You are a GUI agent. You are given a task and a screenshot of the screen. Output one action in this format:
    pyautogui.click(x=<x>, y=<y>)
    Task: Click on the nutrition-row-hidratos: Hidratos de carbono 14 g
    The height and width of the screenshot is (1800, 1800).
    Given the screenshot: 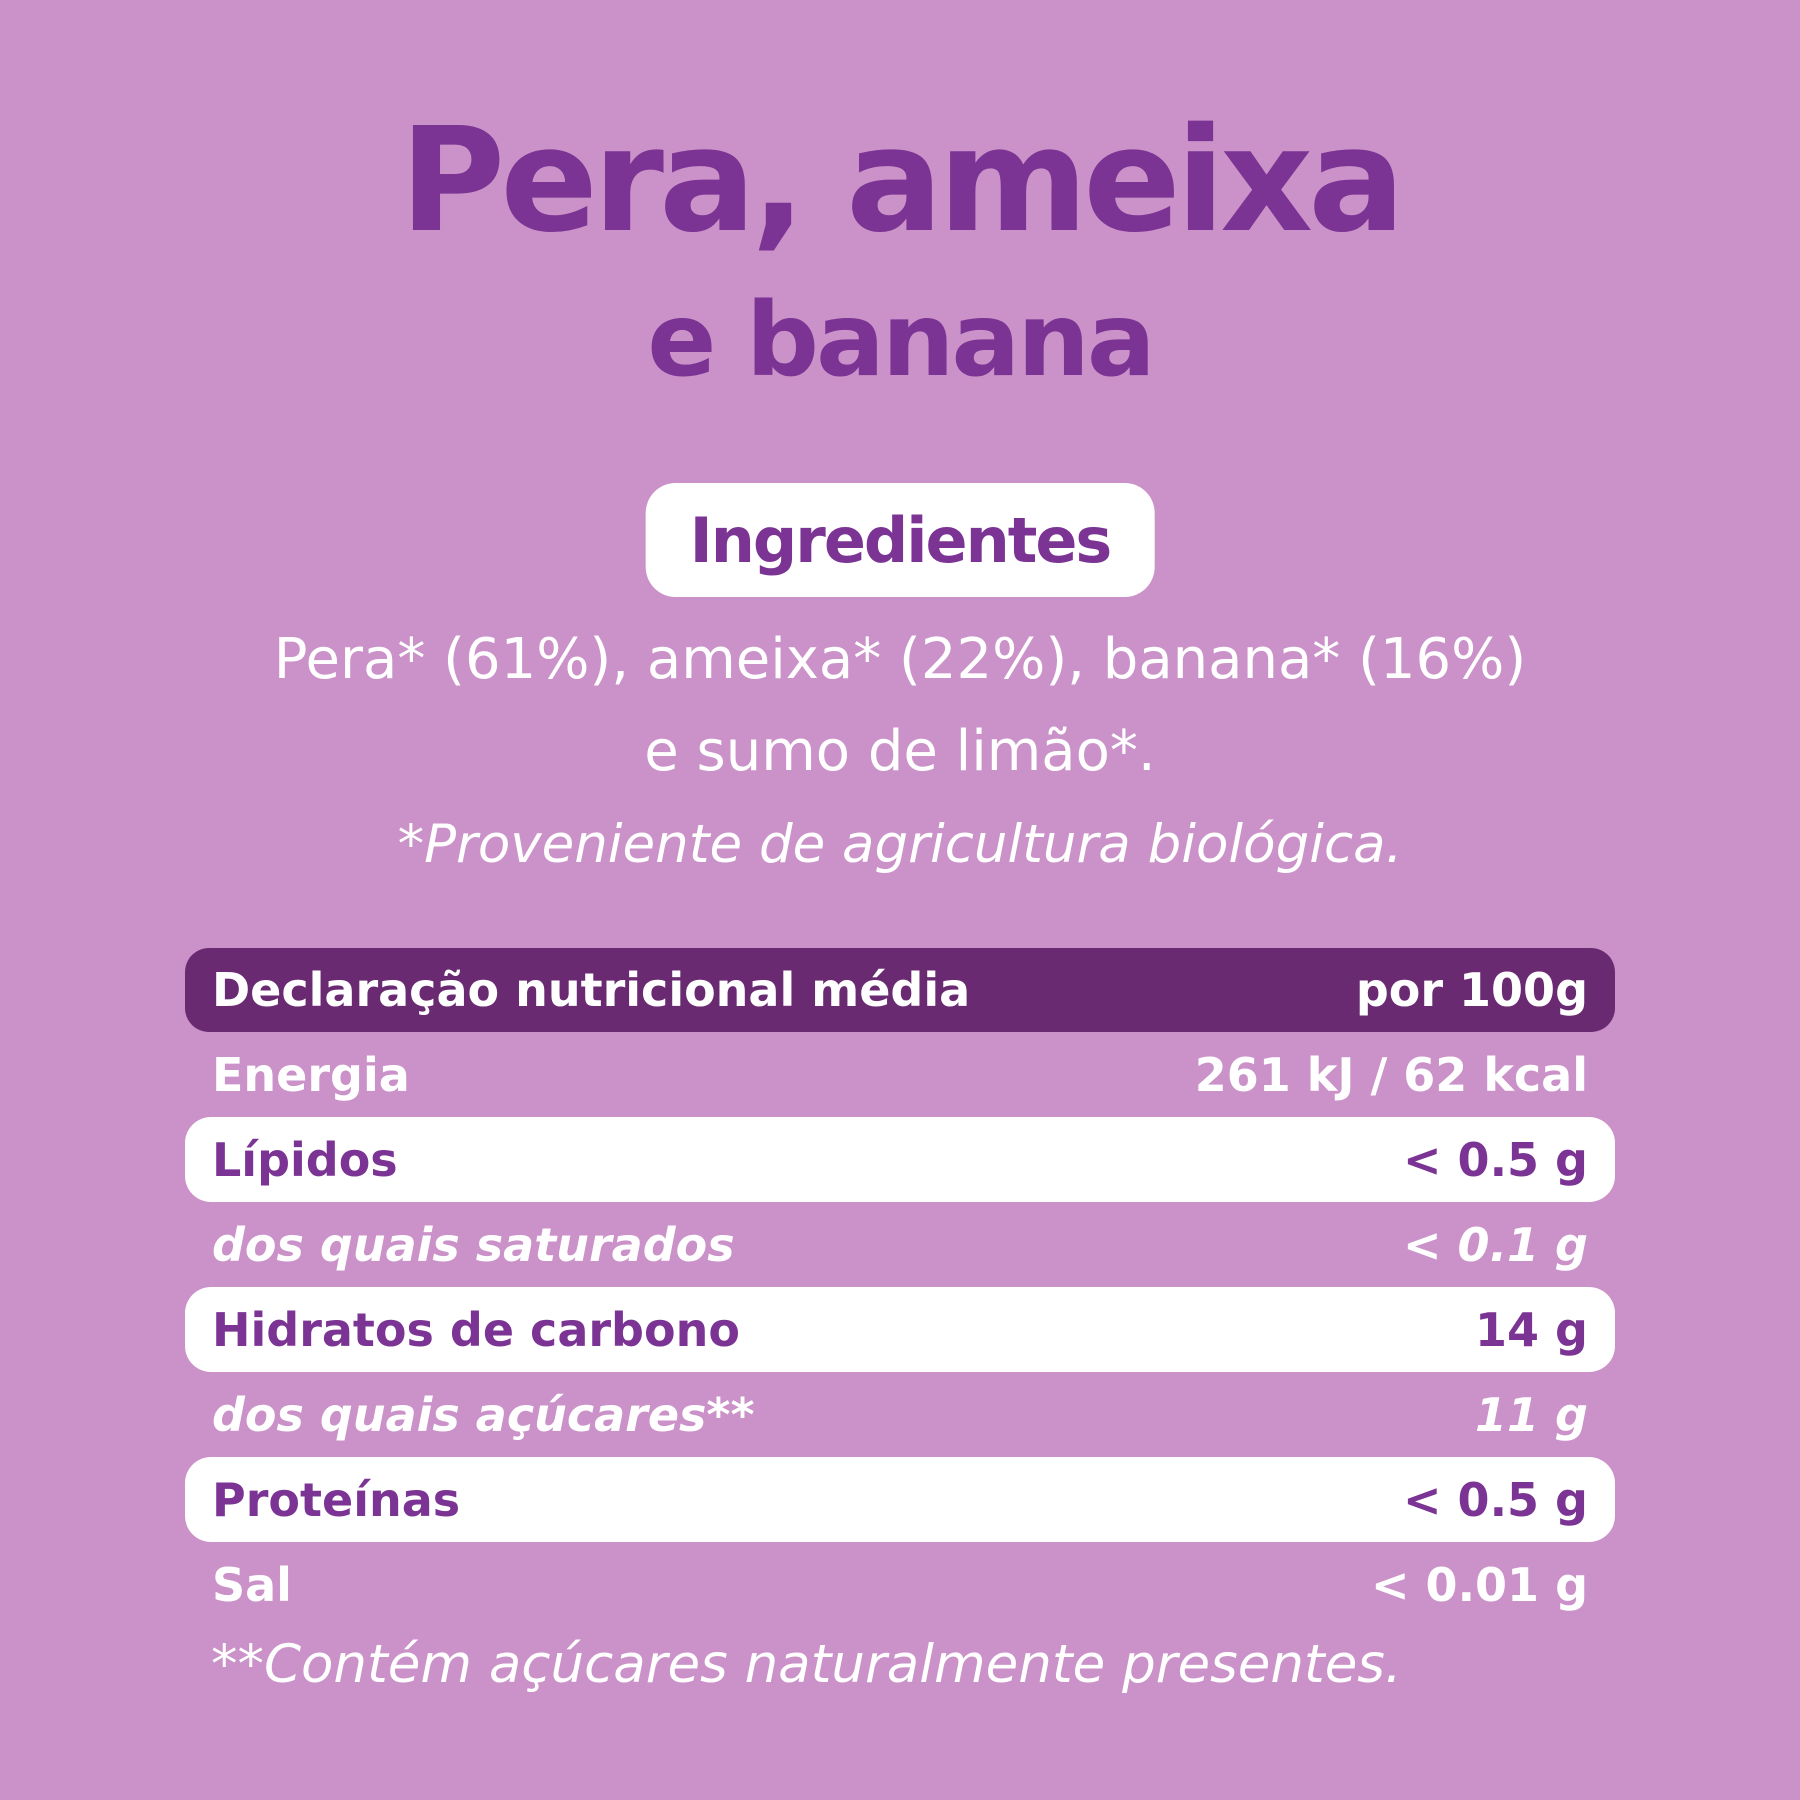 What is the action you would take?
    pyautogui.click(x=900, y=1329)
    